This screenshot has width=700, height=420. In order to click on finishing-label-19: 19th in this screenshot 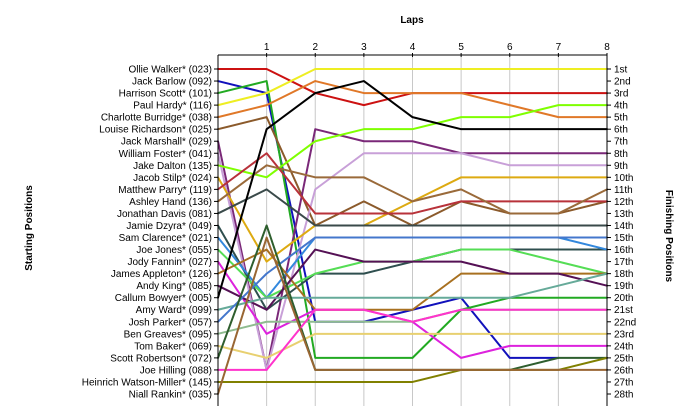, I will do `click(623, 286)`.